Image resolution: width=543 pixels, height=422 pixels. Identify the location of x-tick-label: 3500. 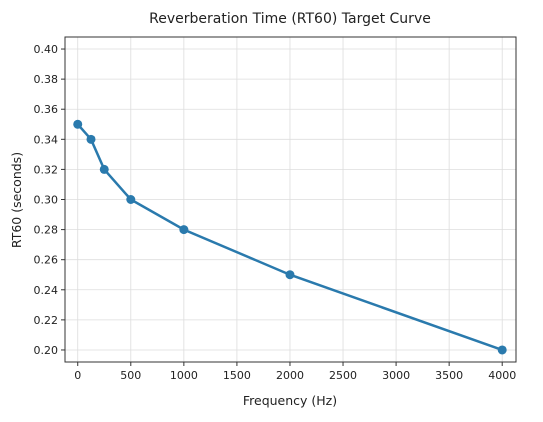
(449, 375).